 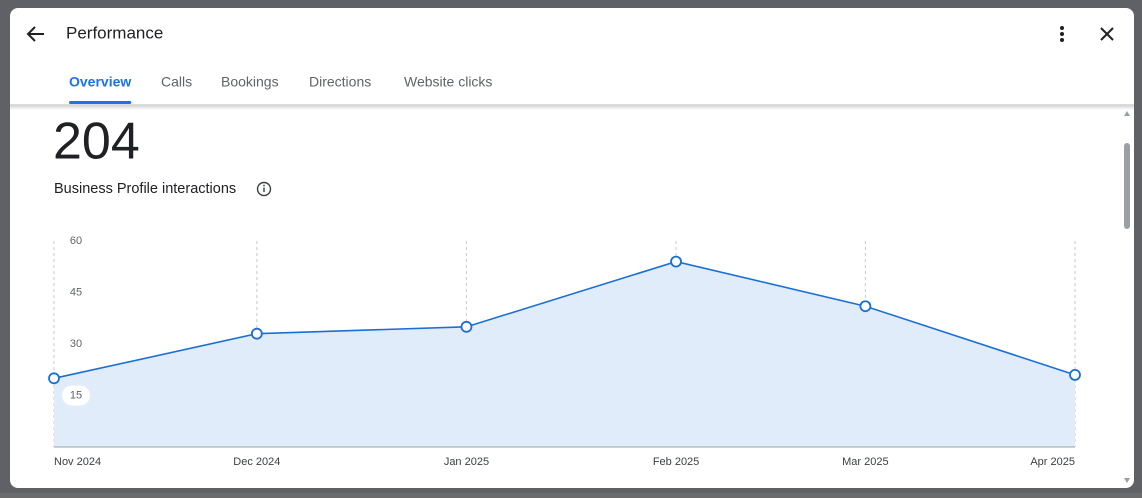 What do you see at coordinates (77, 462) in the screenshot?
I see `x-tick-label: Nov 2024` at bounding box center [77, 462].